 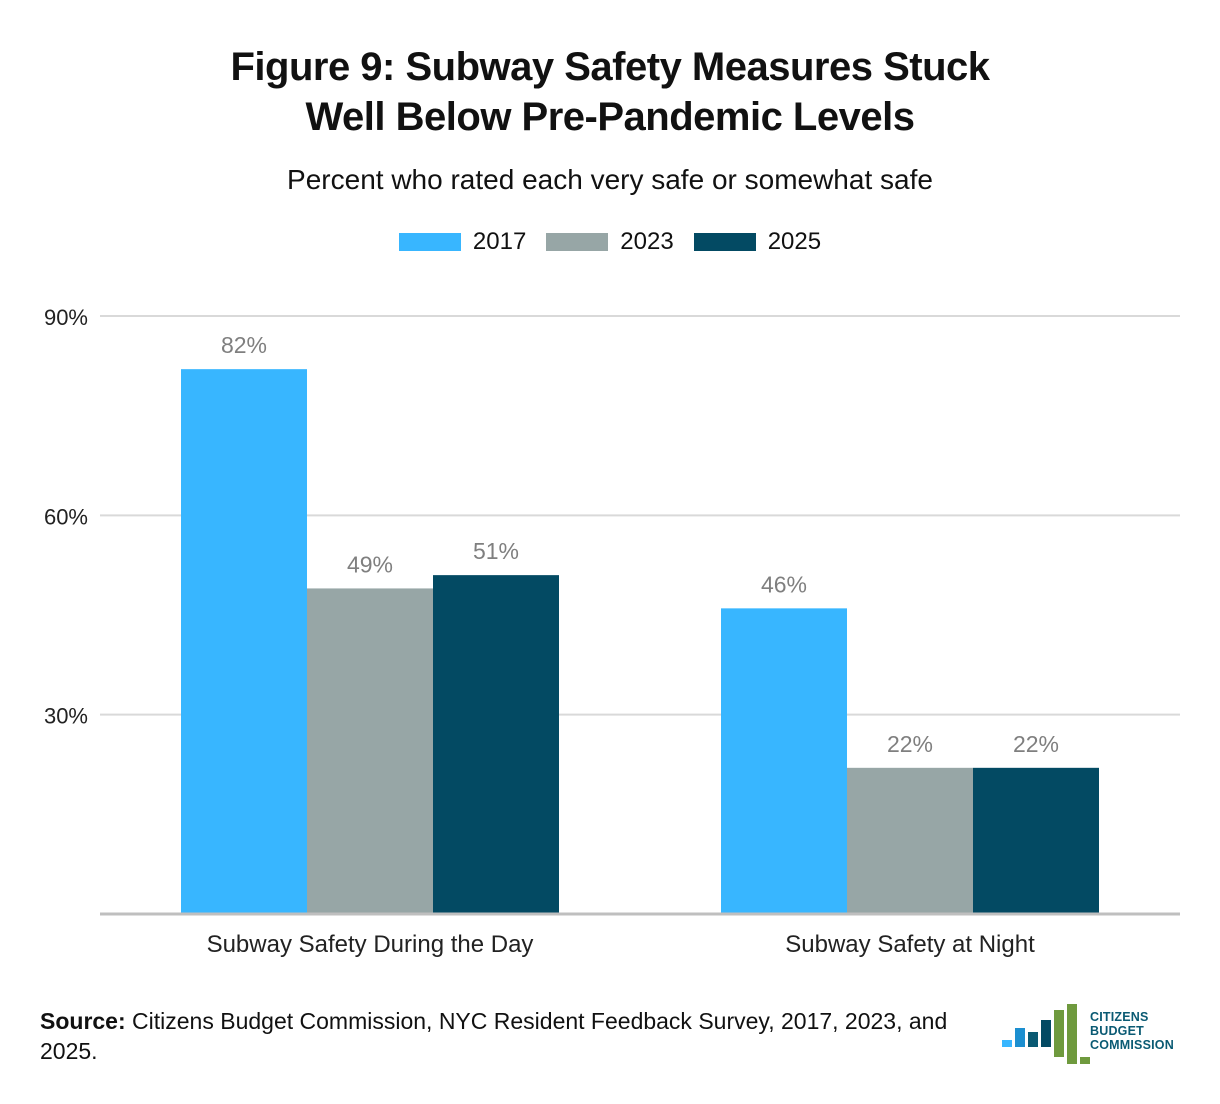 I want to click on legend-swatch-2023, so click(x=577, y=242).